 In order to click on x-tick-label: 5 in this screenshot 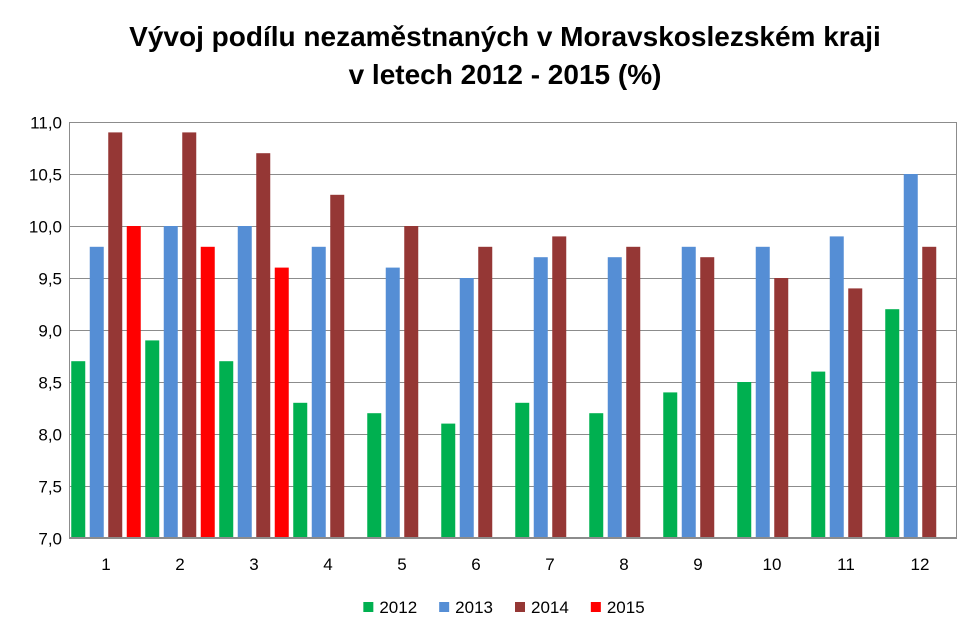, I will do `click(401, 564)`.